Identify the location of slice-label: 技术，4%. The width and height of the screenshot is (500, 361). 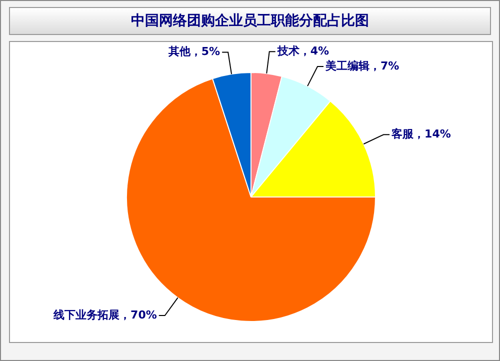
(303, 51).